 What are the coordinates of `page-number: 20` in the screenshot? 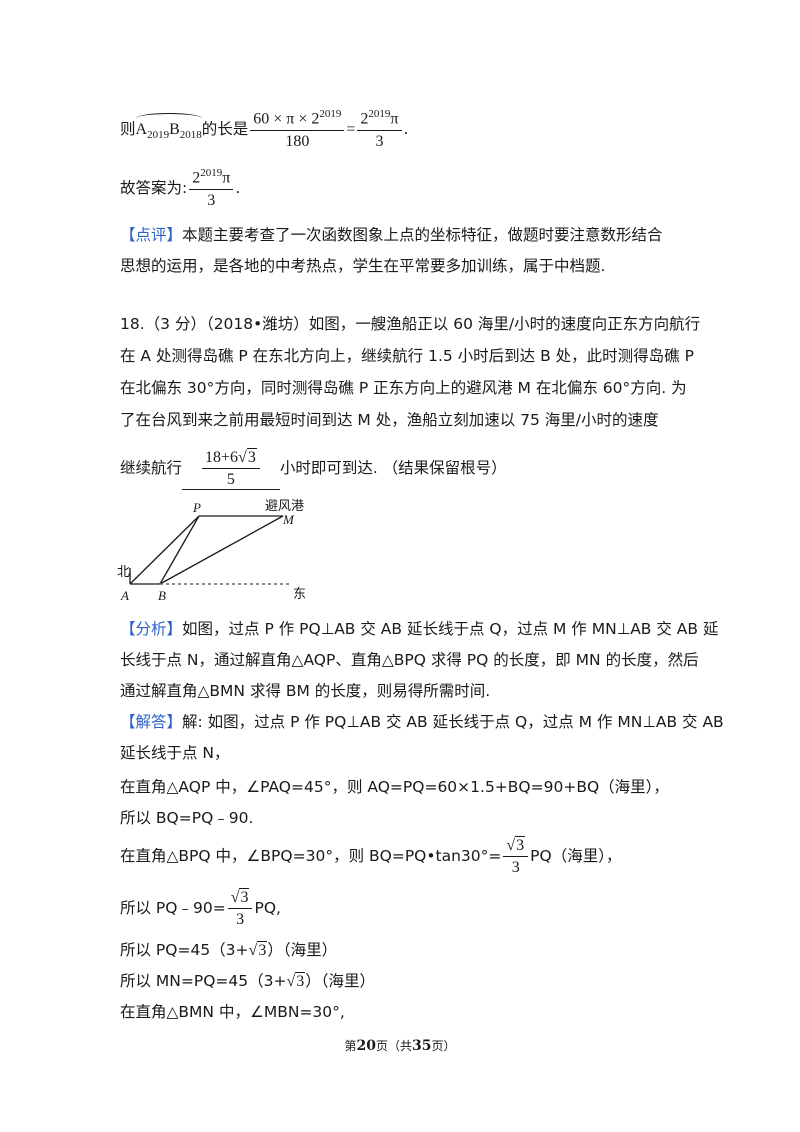 It's located at (366, 1046).